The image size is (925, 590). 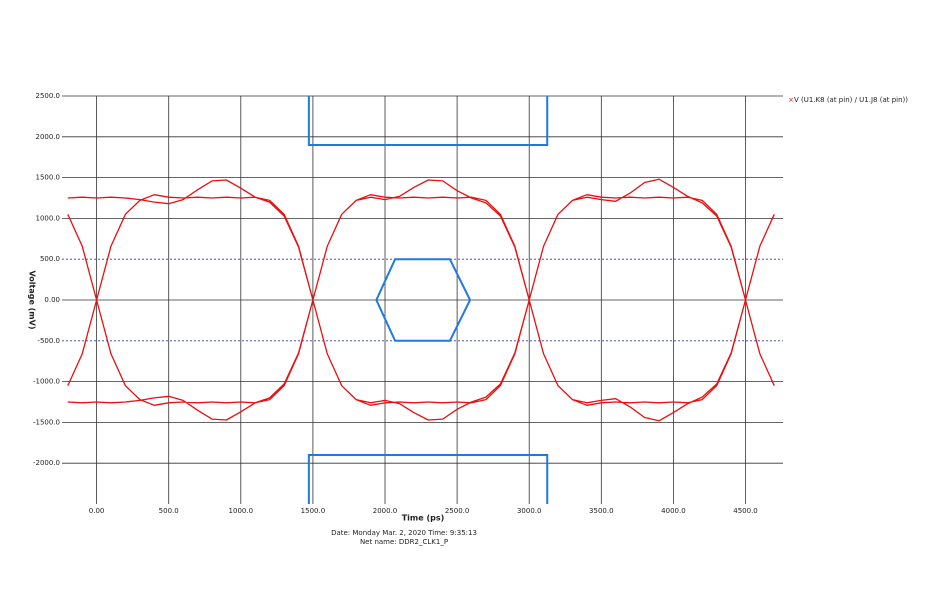 I want to click on x-tick-label: 3500.0, so click(x=601, y=511).